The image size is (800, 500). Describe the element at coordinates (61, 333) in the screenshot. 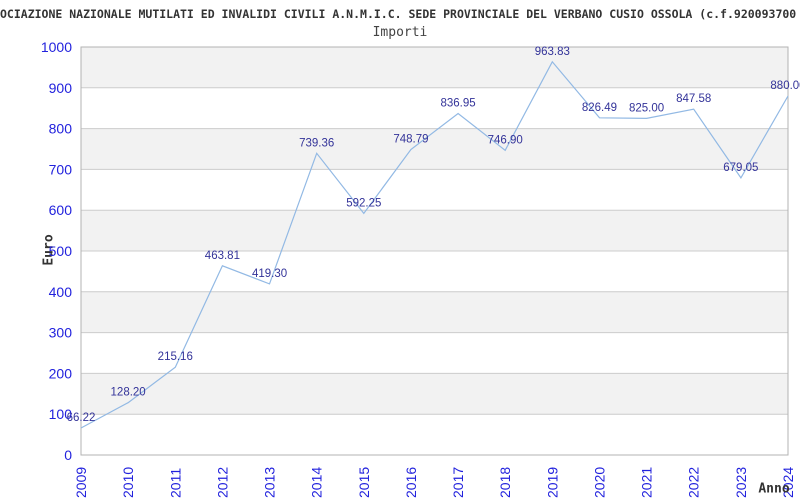

I see `y-tick-label: 300` at that location.